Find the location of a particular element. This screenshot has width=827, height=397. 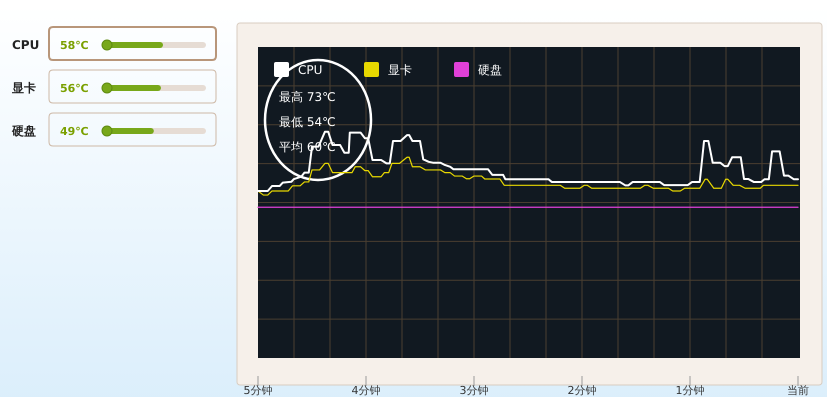

y-tick-label: CPU is located at coordinates (26, 45).